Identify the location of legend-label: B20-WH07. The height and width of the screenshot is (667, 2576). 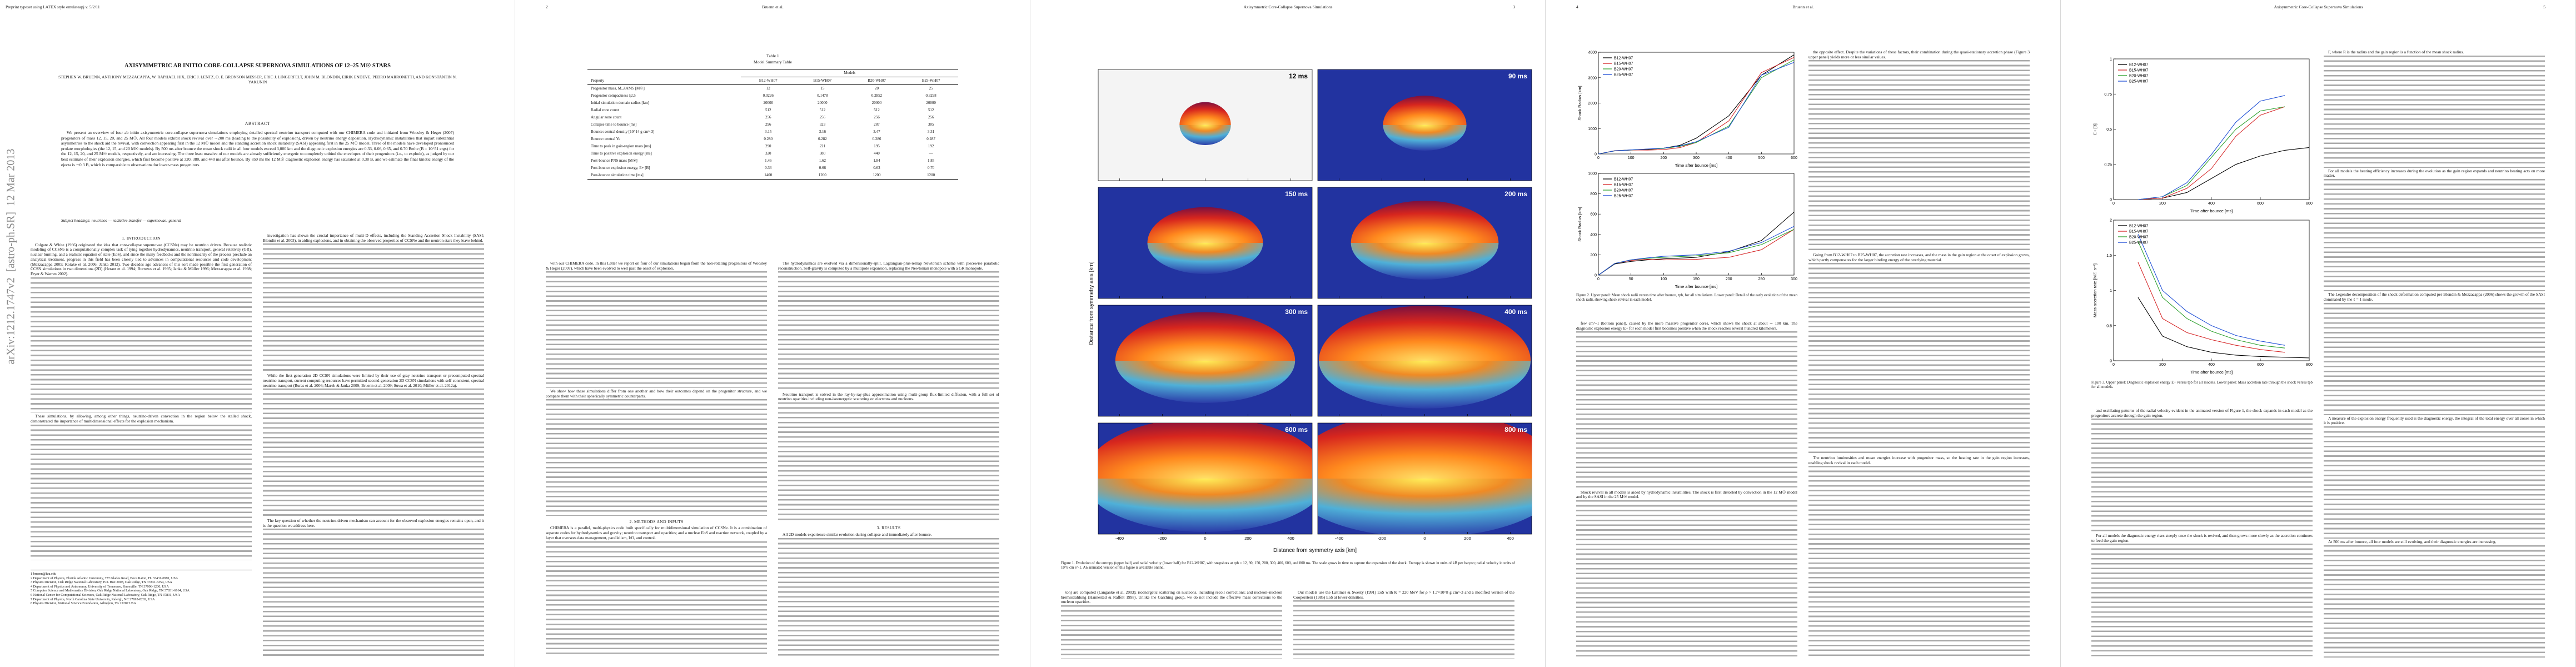
(1623, 70).